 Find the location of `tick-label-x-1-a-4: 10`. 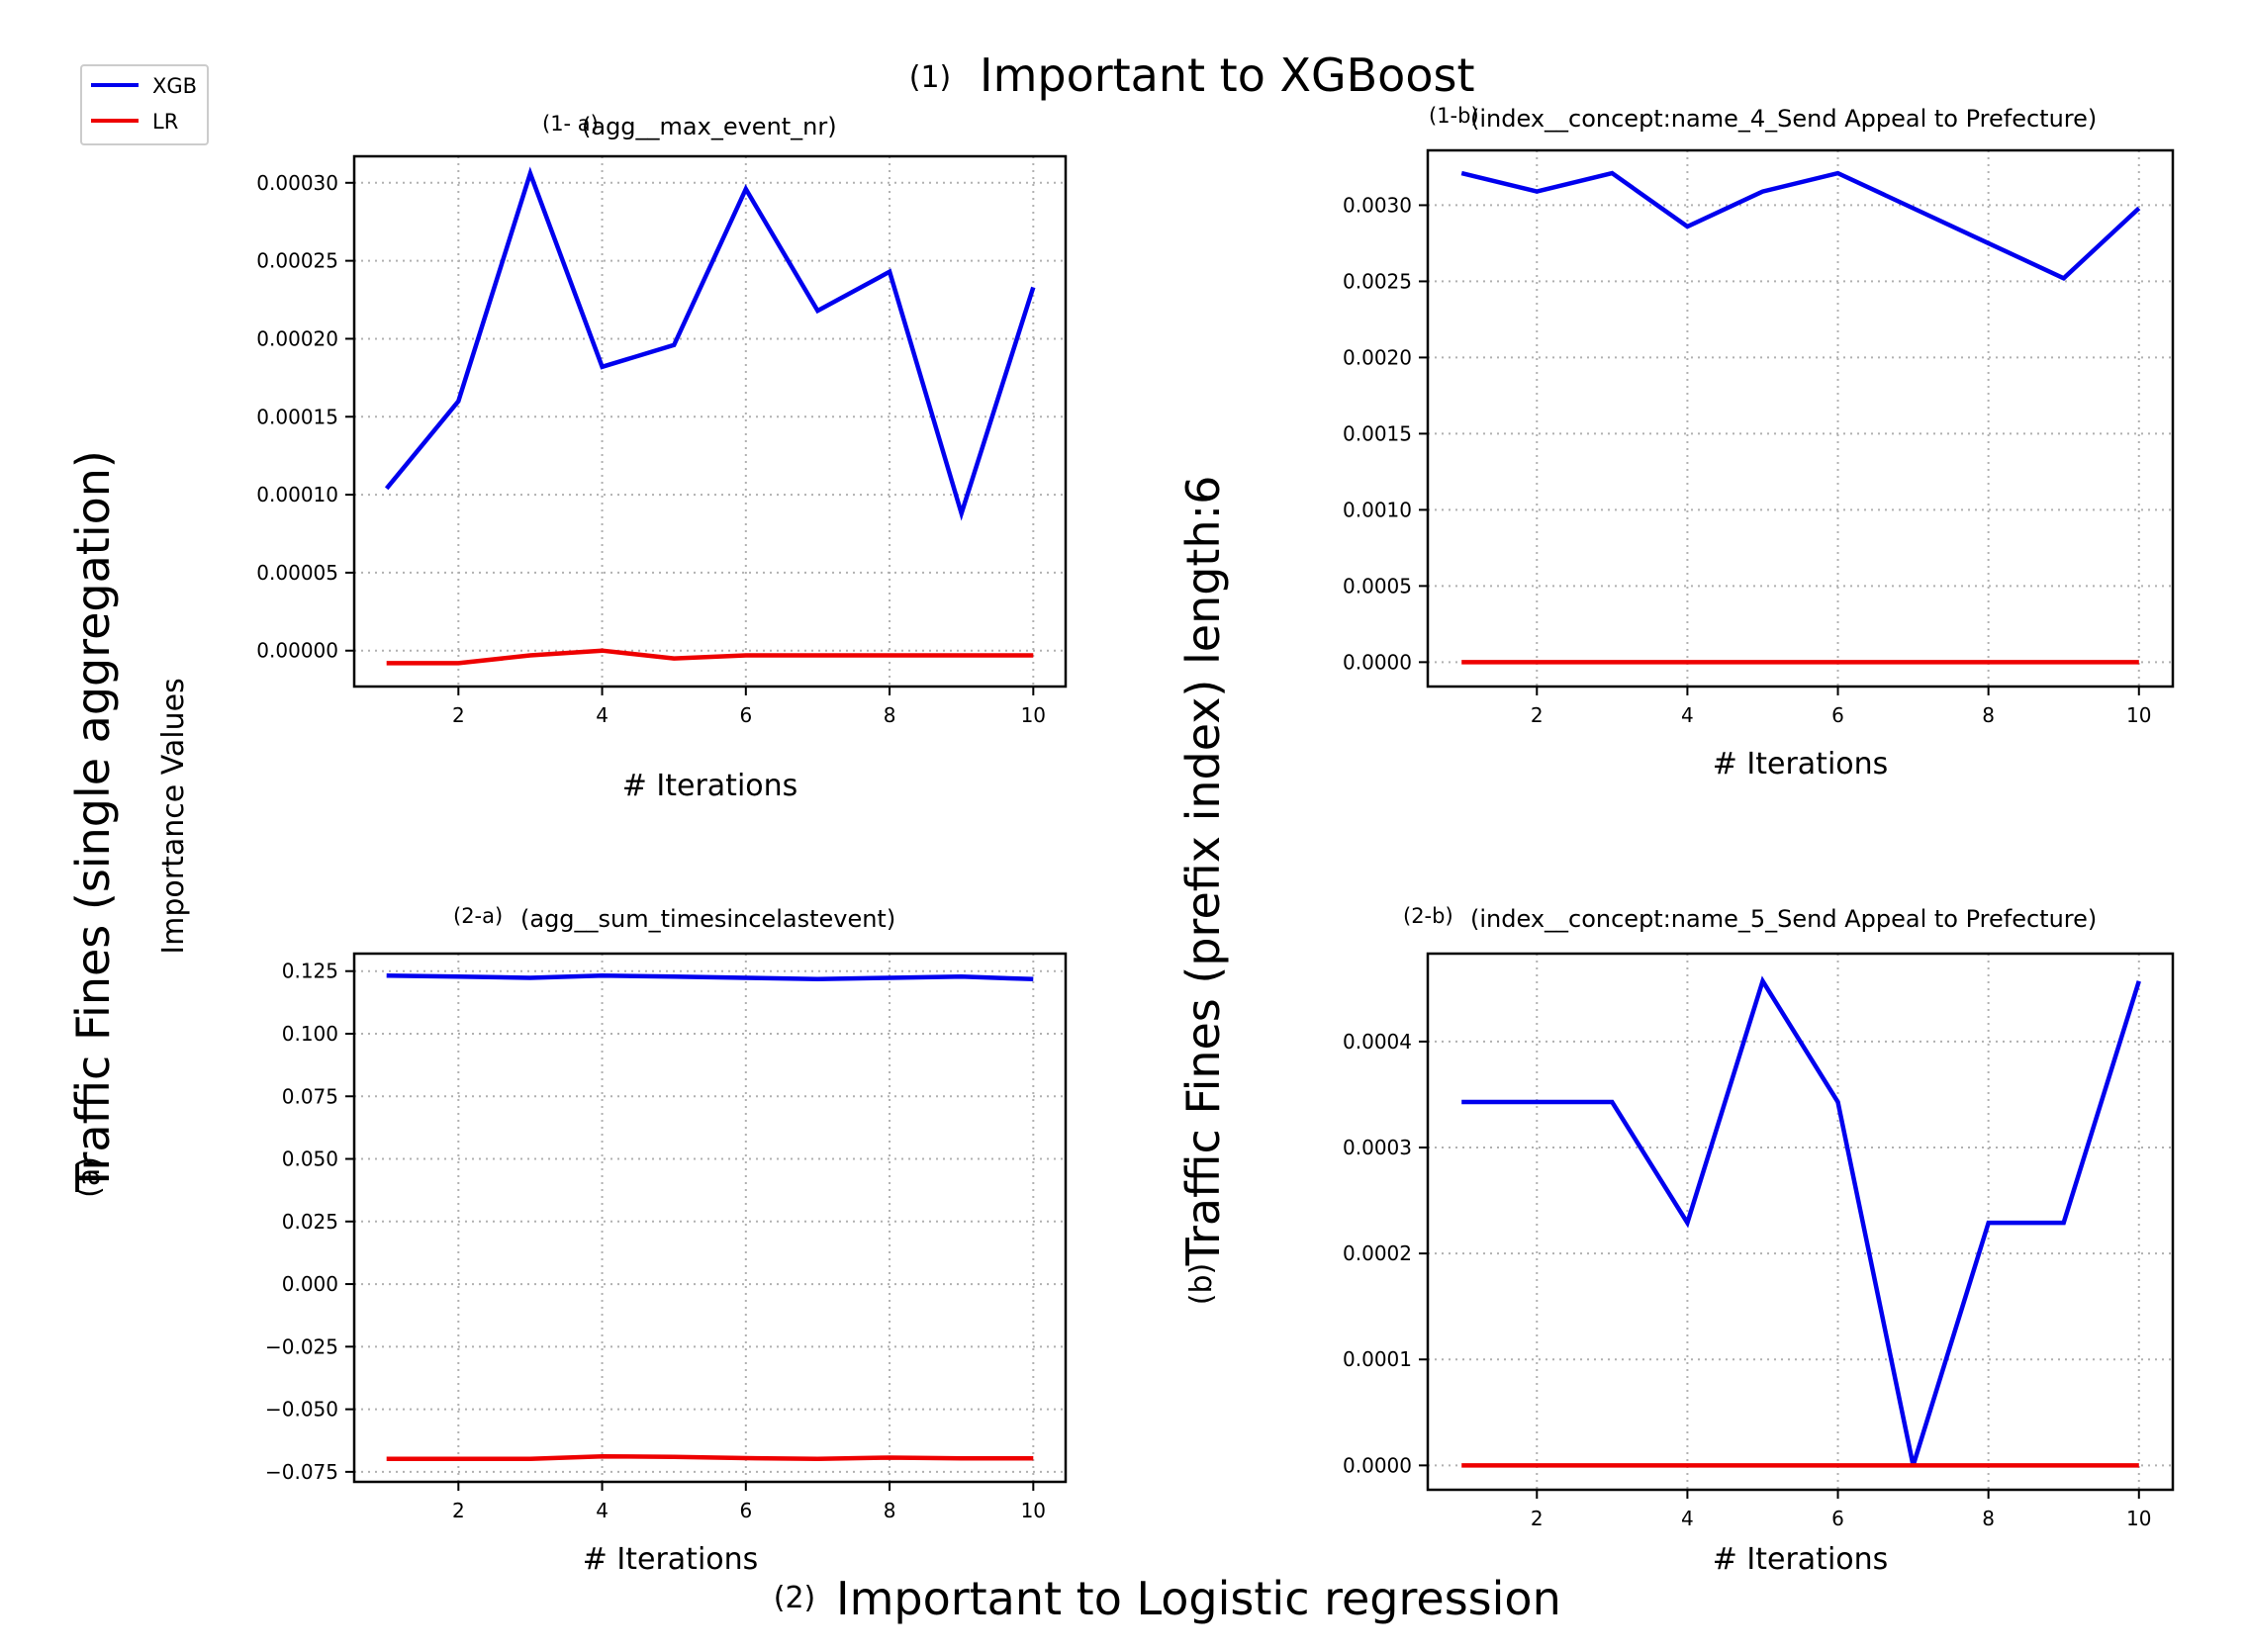

tick-label-x-1-a-4: 10 is located at coordinates (1033, 715).